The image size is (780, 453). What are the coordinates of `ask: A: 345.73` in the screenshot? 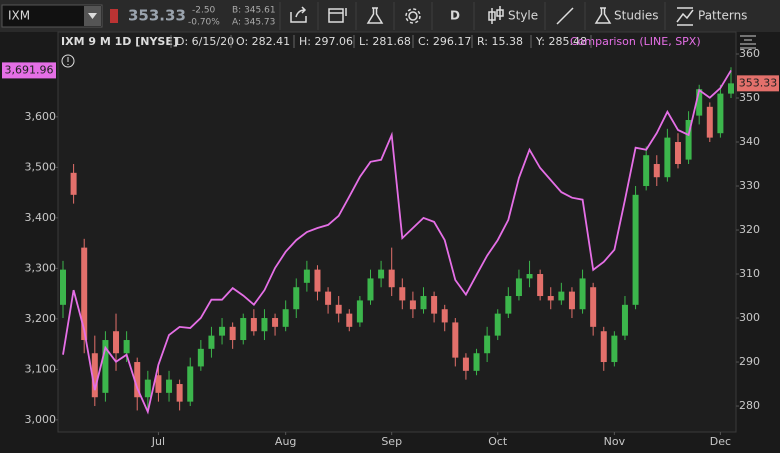 It's located at (253, 23).